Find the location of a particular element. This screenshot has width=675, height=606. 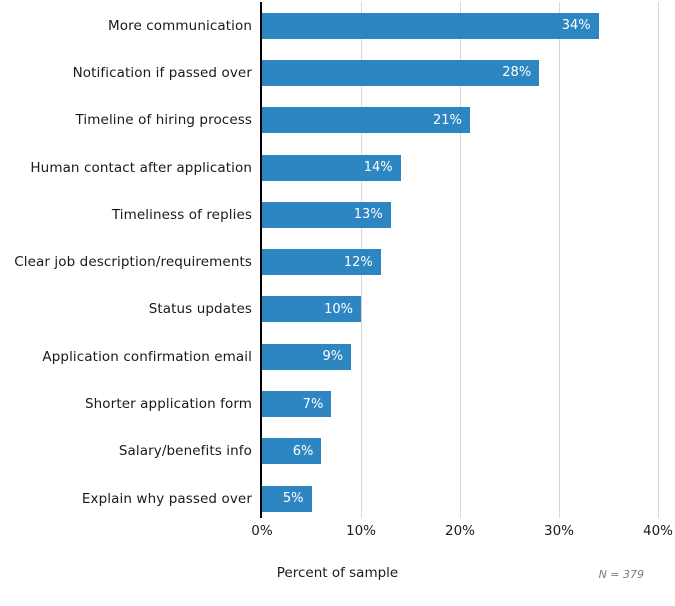

bar-value-label: 13% is located at coordinates (368, 215).